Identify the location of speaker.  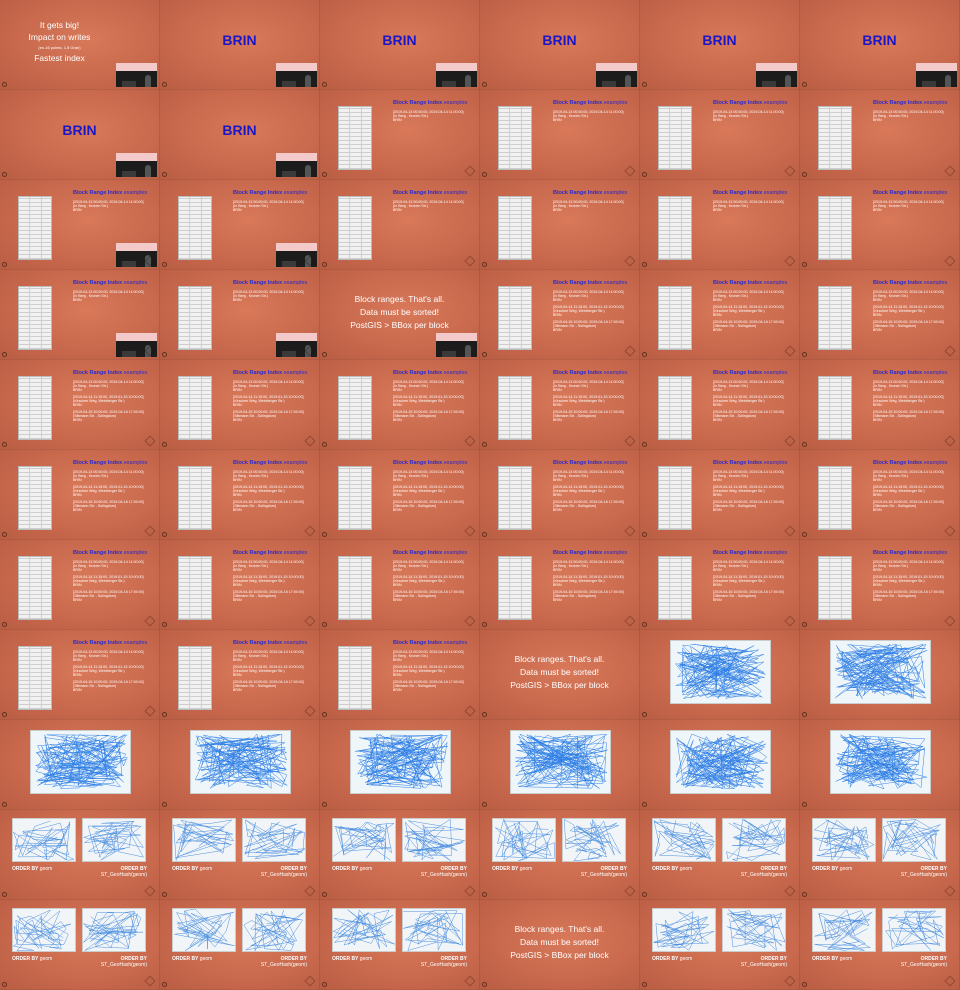
(788, 81).